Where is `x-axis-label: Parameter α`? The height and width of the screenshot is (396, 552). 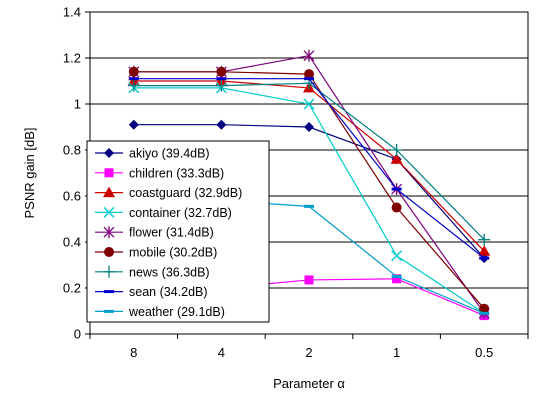 x-axis-label: Parameter α is located at coordinates (309, 383).